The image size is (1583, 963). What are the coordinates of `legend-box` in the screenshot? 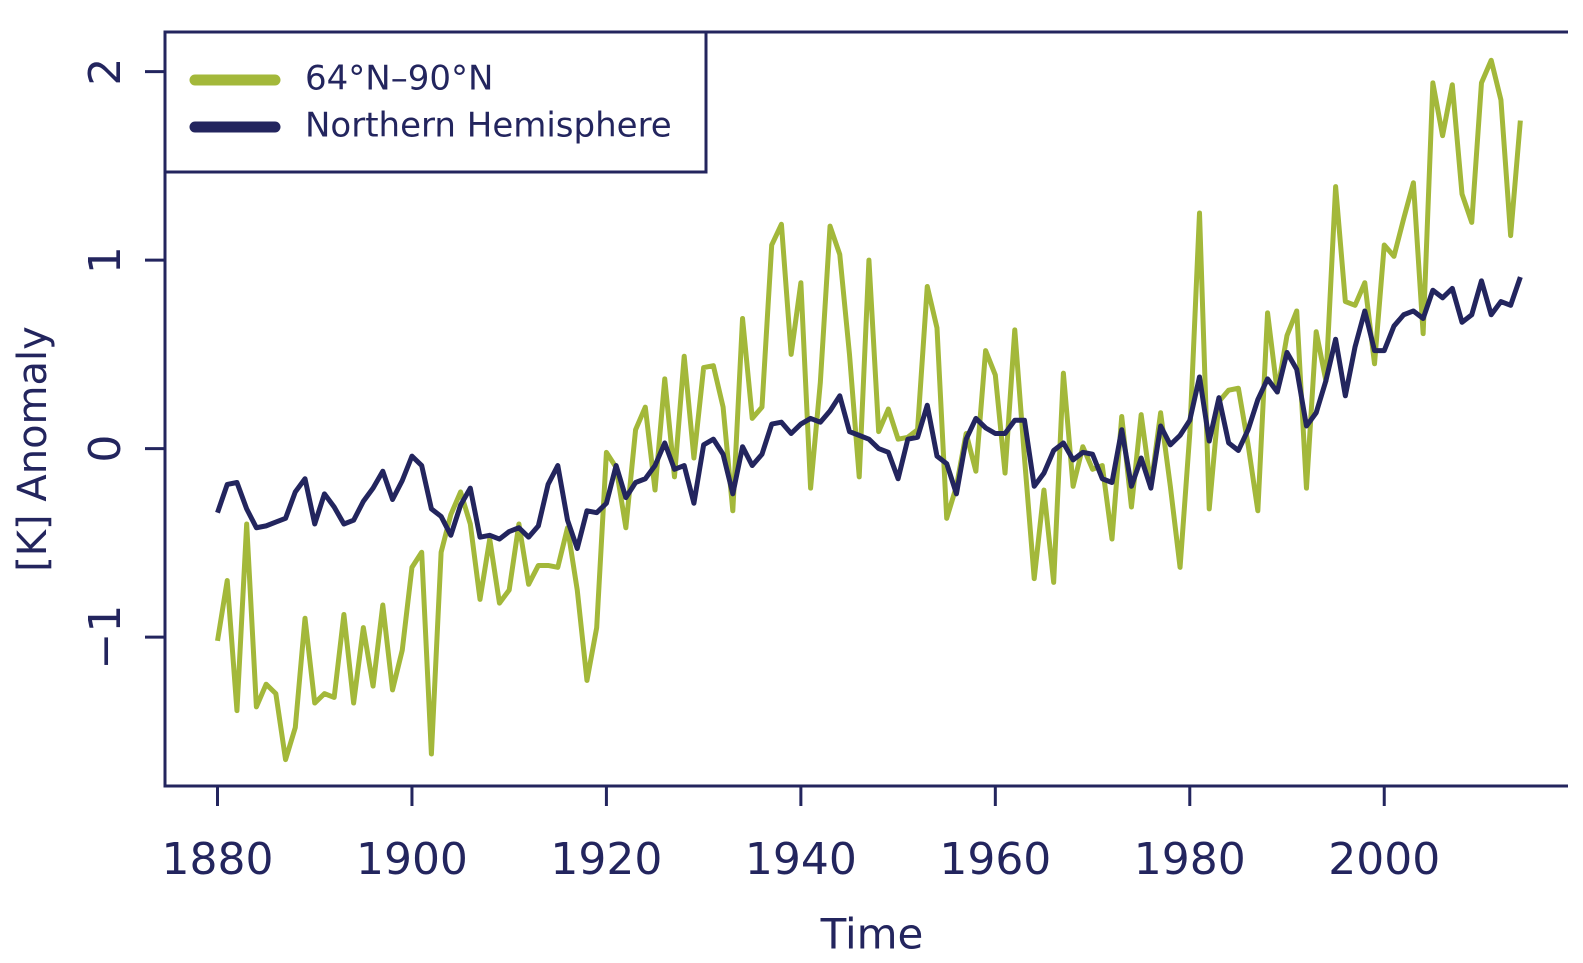 It's located at (435, 102).